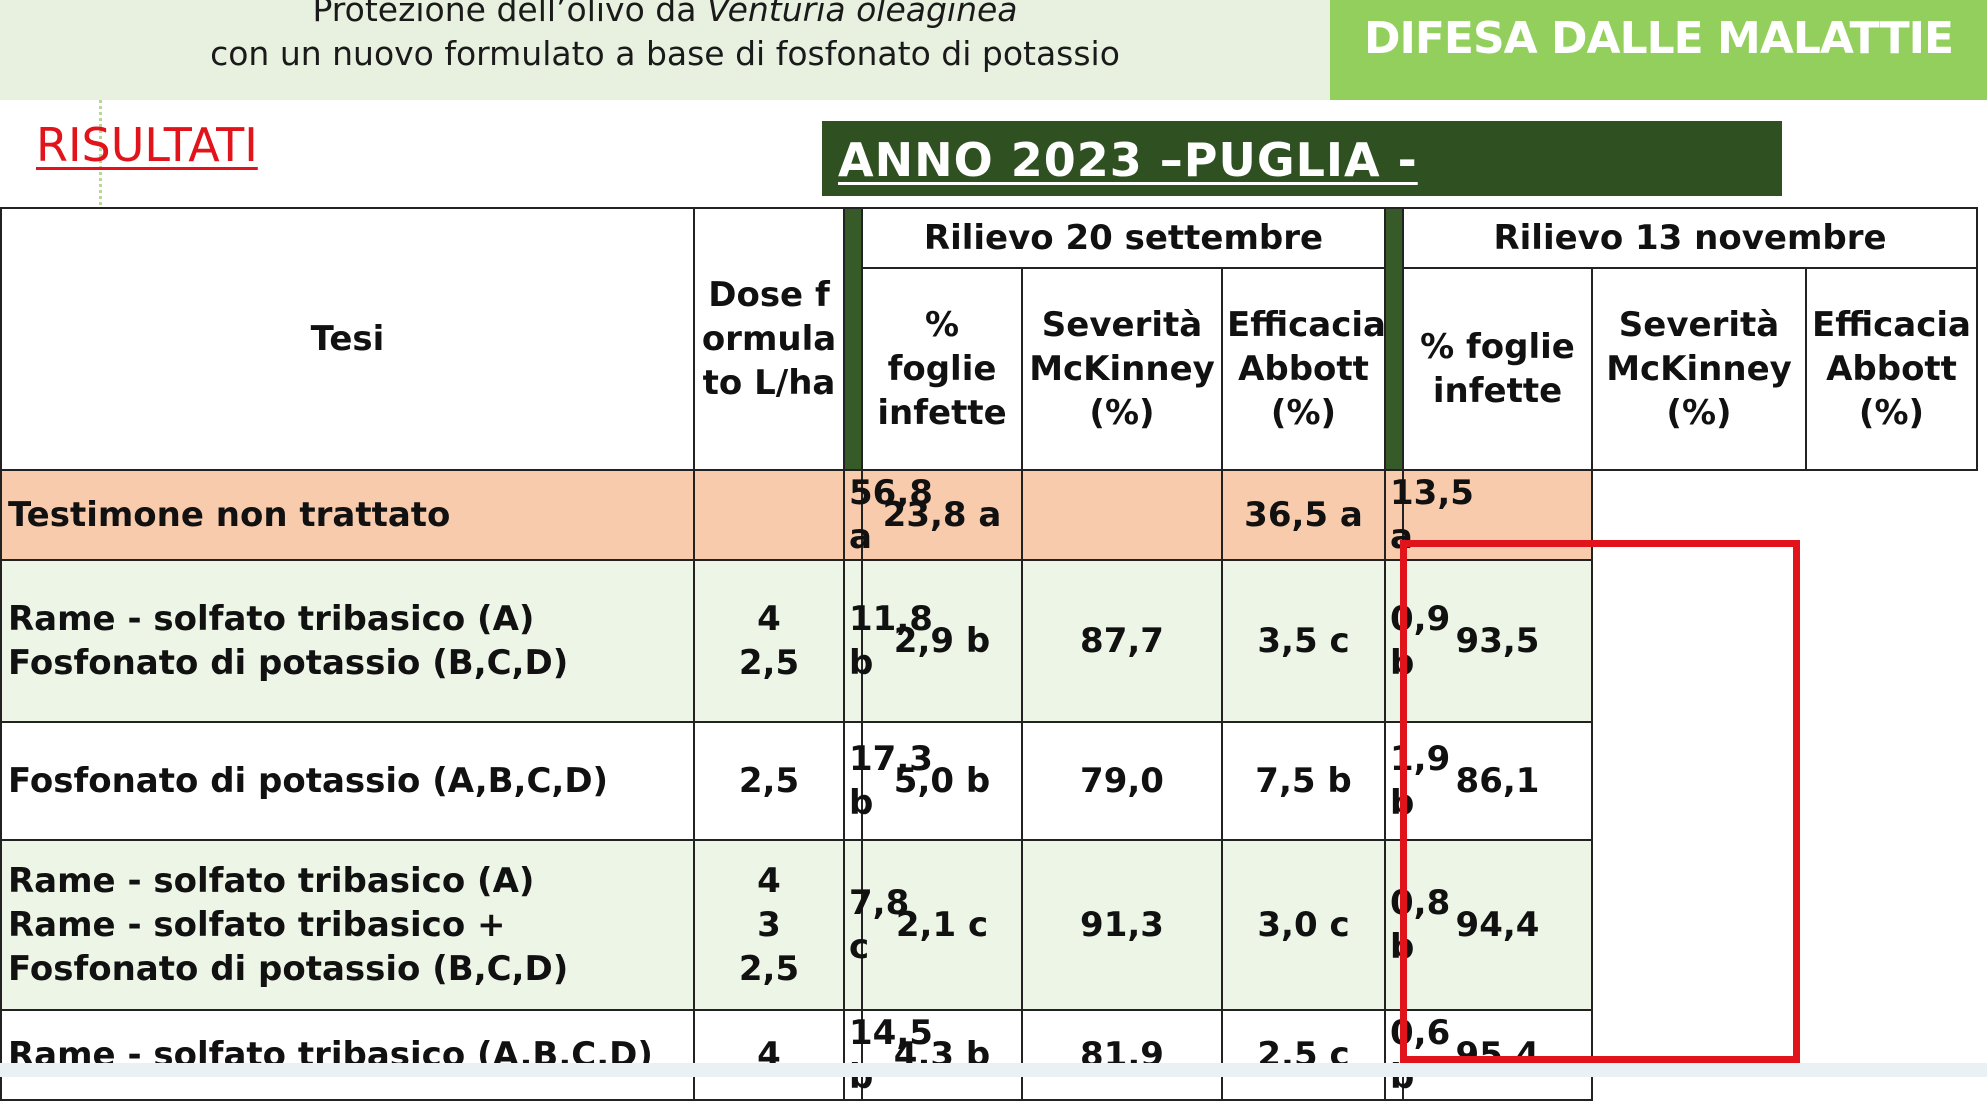  I want to click on cell-dose, so click(769, 515).